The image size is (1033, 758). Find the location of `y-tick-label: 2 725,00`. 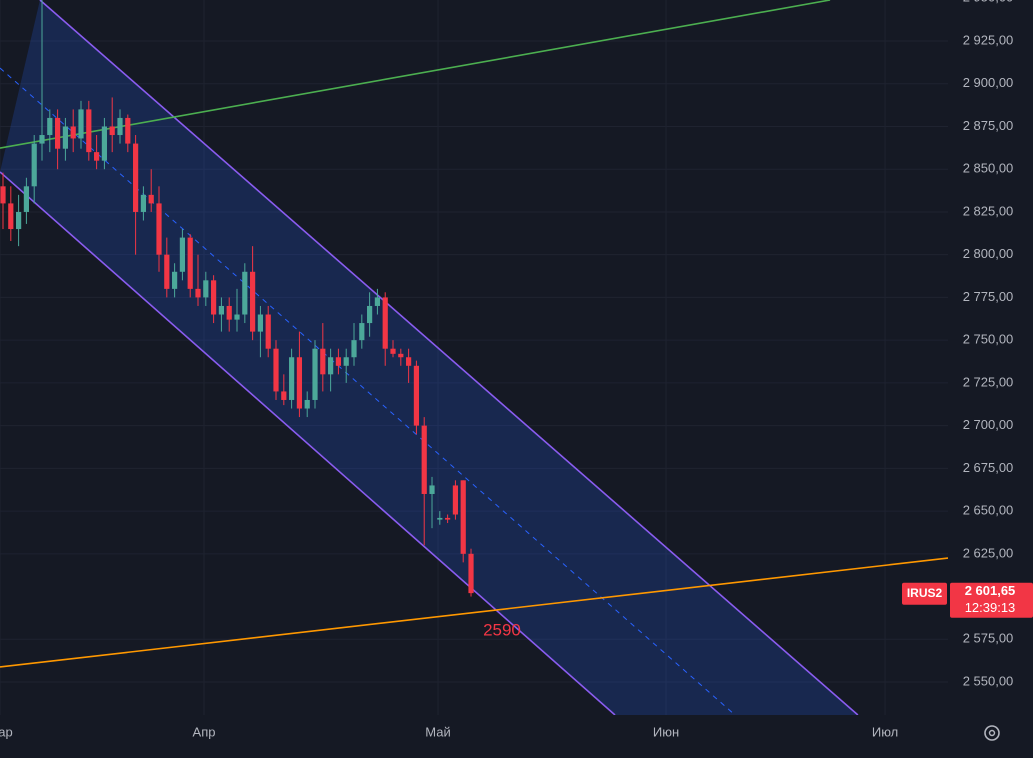

y-tick-label: 2 725,00 is located at coordinates (988, 381).